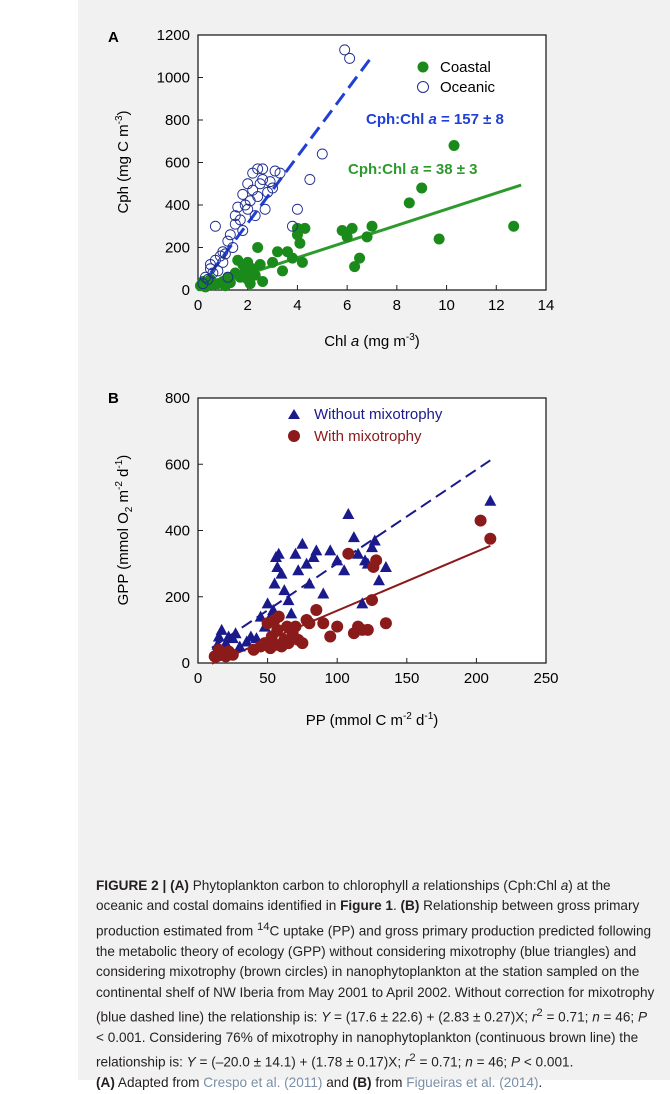 The image size is (670, 1094). I want to click on x-tick-label: 10, so click(446, 305).